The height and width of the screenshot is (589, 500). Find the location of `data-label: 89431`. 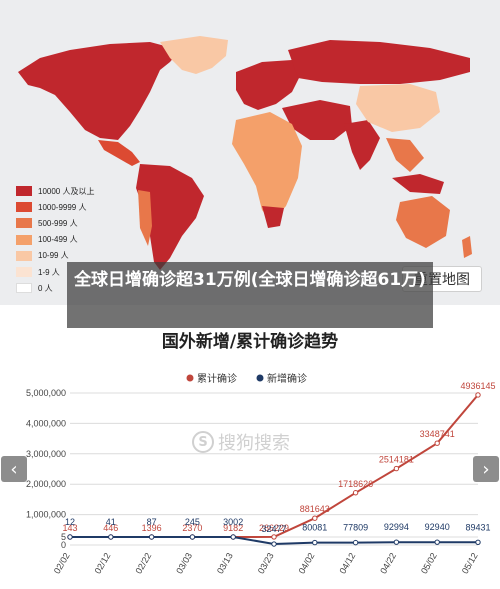

data-label: 89431 is located at coordinates (477, 527).